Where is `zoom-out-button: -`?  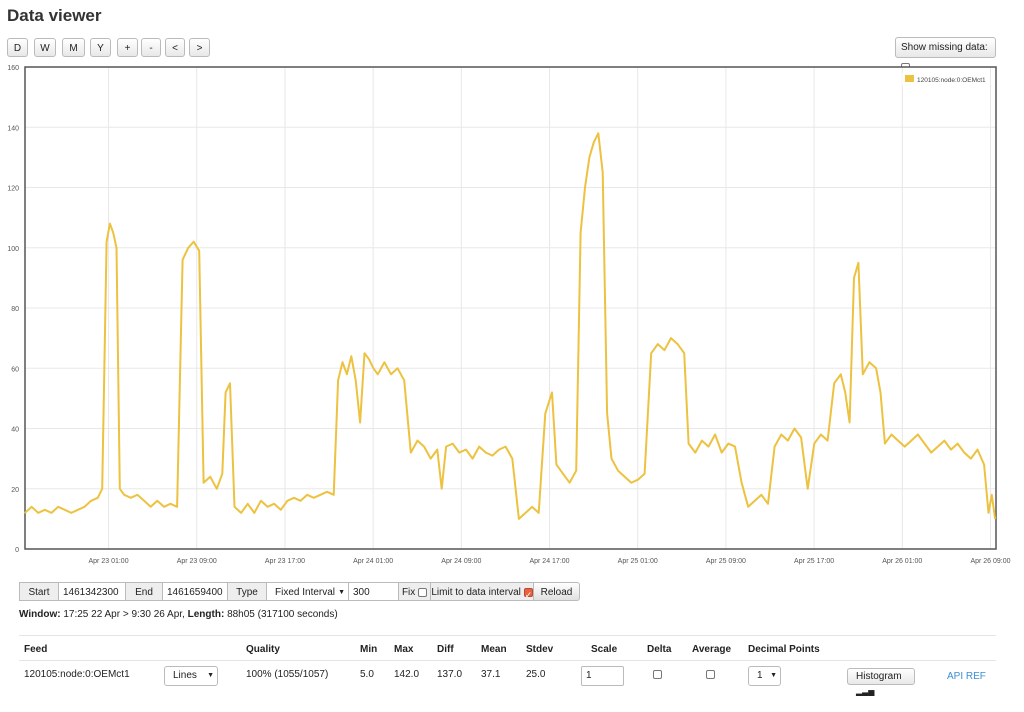 zoom-out-button: - is located at coordinates (151, 47).